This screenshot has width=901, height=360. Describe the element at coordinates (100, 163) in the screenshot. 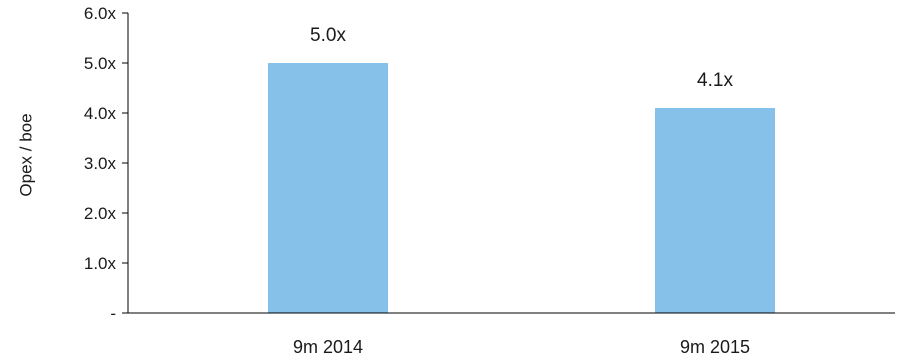

I see `y-tick-label: 3.0x` at that location.